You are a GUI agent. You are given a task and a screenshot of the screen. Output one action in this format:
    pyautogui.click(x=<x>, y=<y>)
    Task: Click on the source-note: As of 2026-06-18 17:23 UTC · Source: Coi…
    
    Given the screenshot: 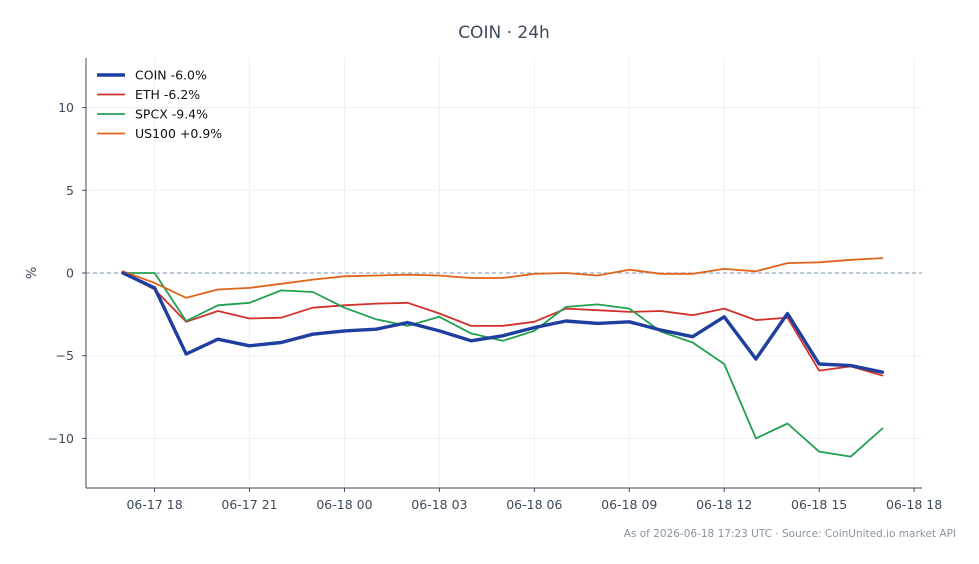 What is the action you would take?
    pyautogui.click(x=789, y=534)
    